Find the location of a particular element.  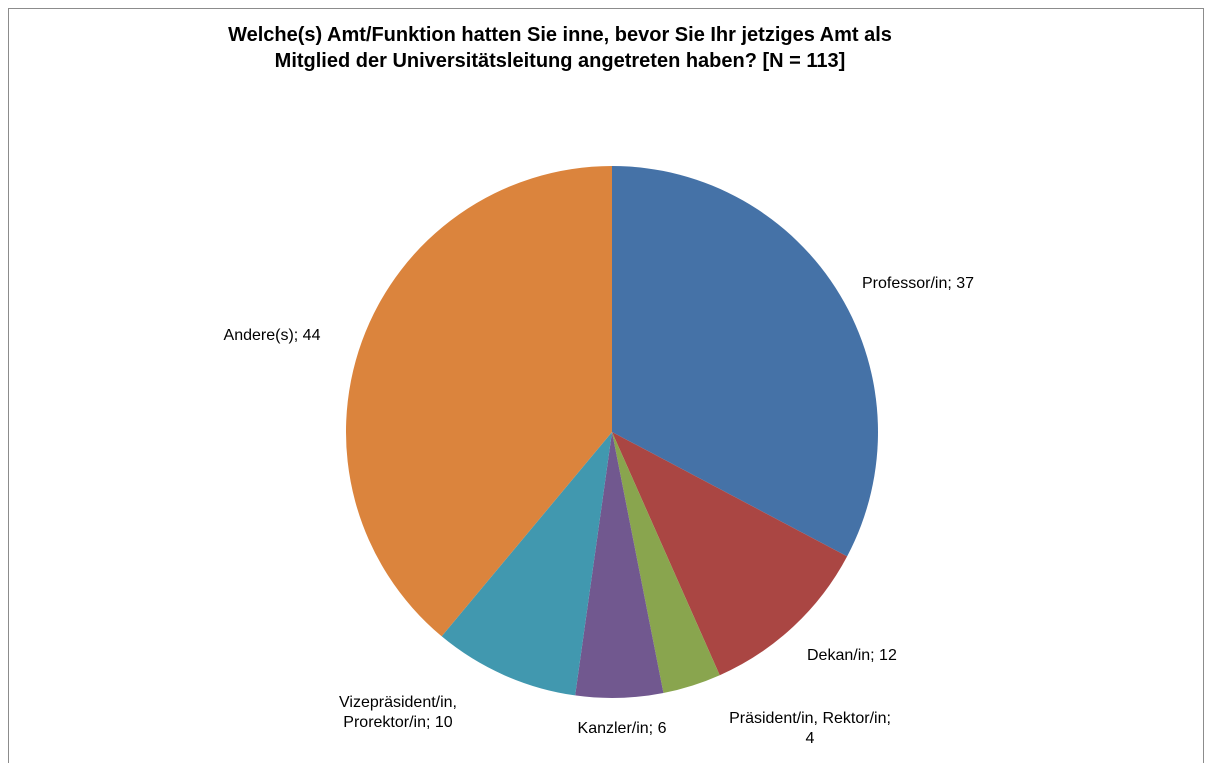

pie-slice-professor-in is located at coordinates (745, 361).